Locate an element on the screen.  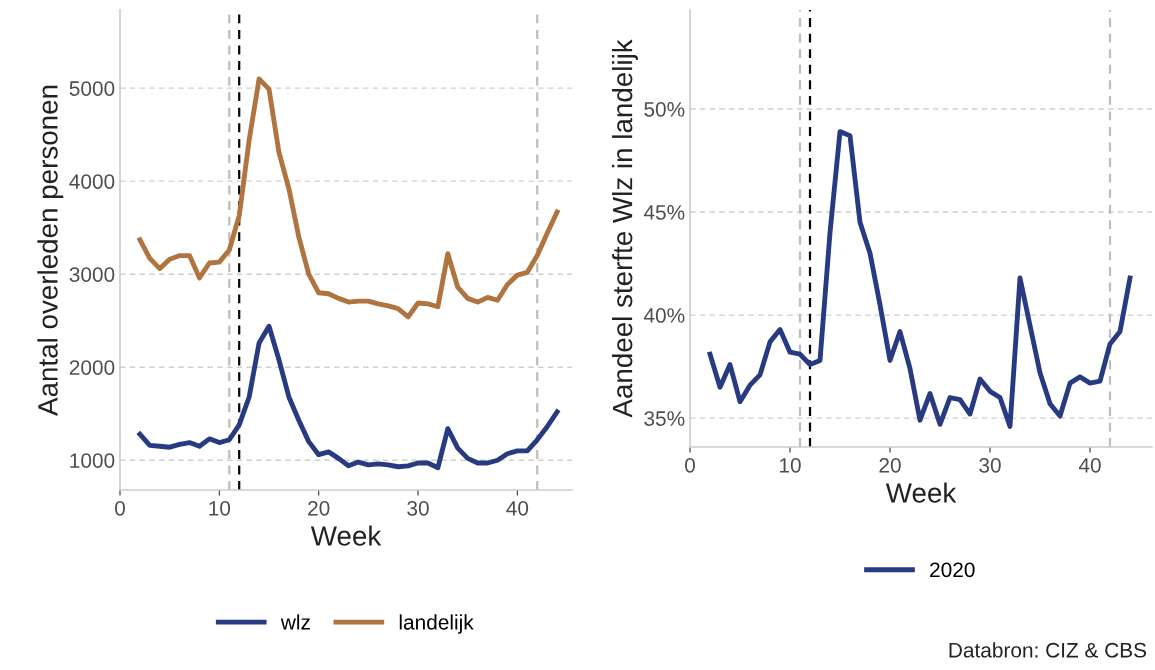
legend-label: landelijk is located at coordinates (436, 624).